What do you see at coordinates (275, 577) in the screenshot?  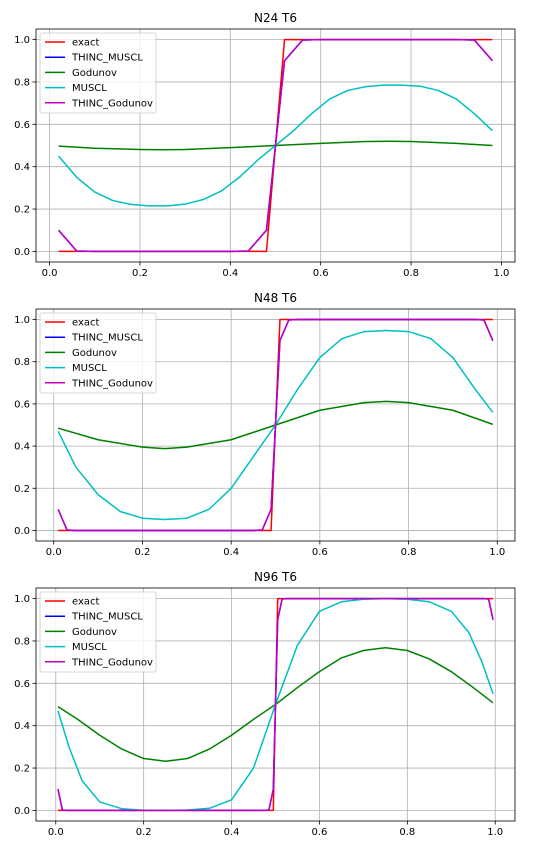 I see `chart-title: N96 T6` at bounding box center [275, 577].